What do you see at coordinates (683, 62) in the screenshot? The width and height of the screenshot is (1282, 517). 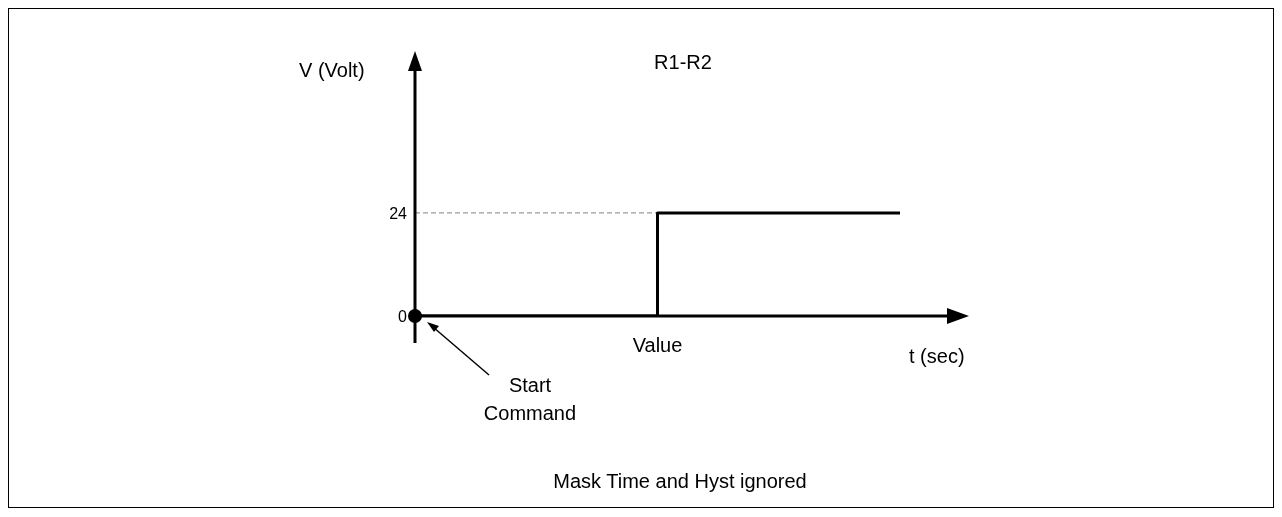 I see `chart-title: R1-R2` at bounding box center [683, 62].